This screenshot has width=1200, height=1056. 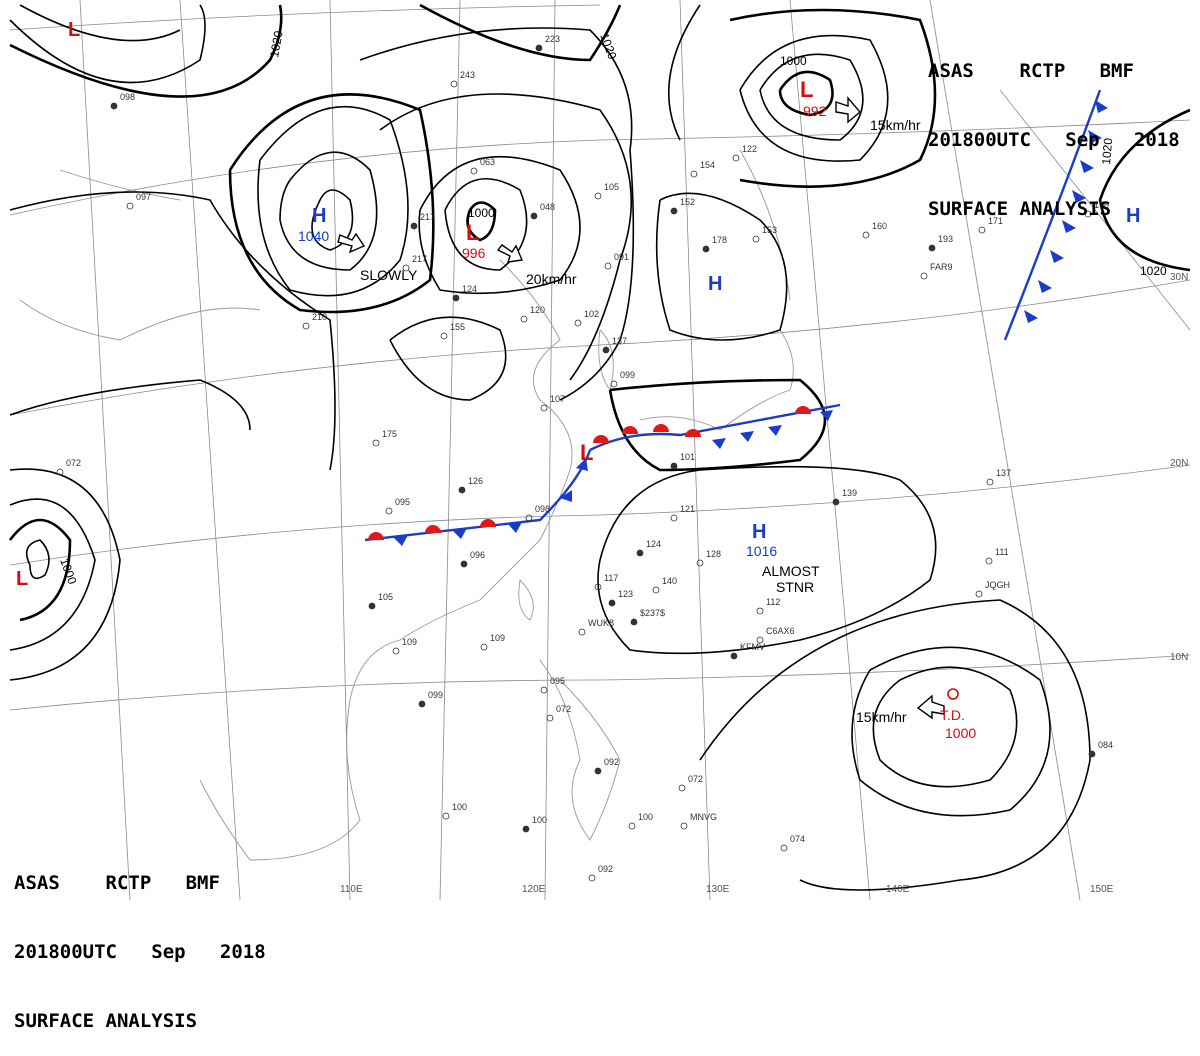 What do you see at coordinates (1102, 889) in the screenshot?
I see `lon-label: 150E` at bounding box center [1102, 889].